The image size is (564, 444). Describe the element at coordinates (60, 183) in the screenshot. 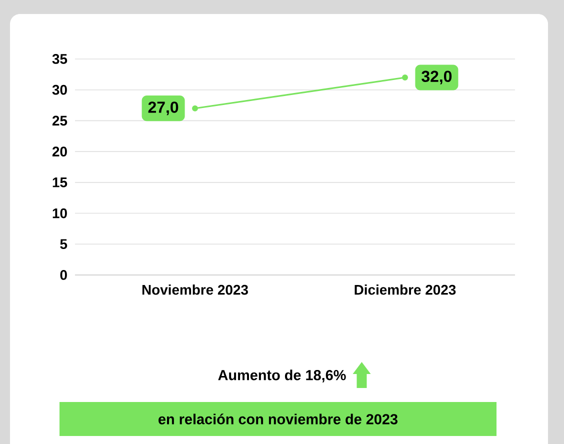

I see `y-tick-label: 15` at that location.